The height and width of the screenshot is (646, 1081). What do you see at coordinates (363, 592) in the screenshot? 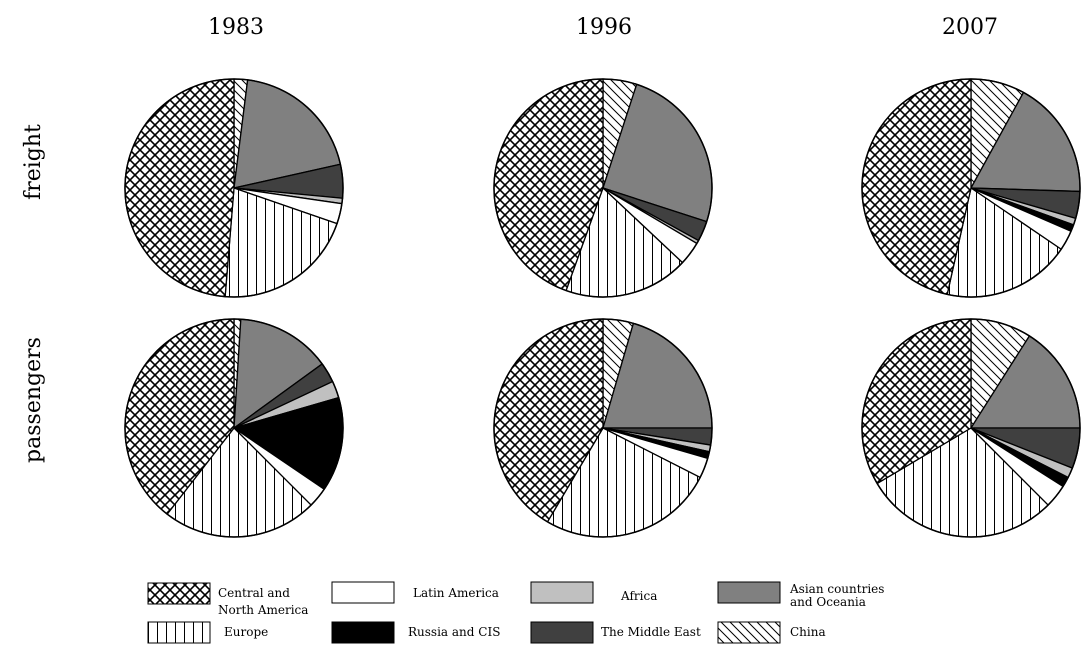
I see `legend-swatch-latam` at bounding box center [363, 592].